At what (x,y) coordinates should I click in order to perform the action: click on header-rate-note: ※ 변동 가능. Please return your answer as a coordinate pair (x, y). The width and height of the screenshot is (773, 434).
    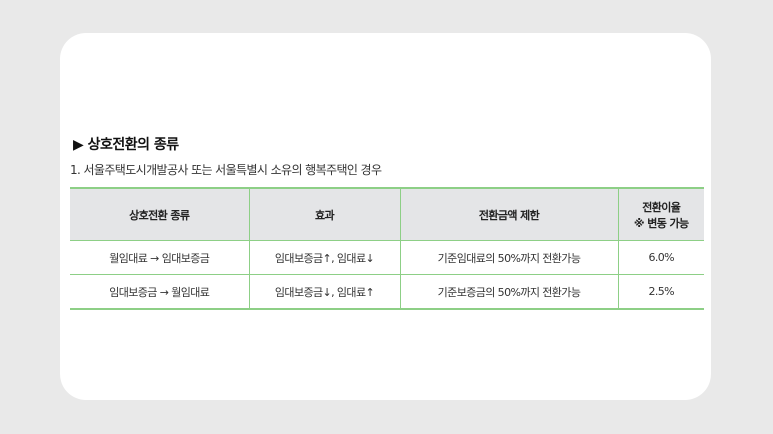
    Looking at the image, I should click on (661, 223).